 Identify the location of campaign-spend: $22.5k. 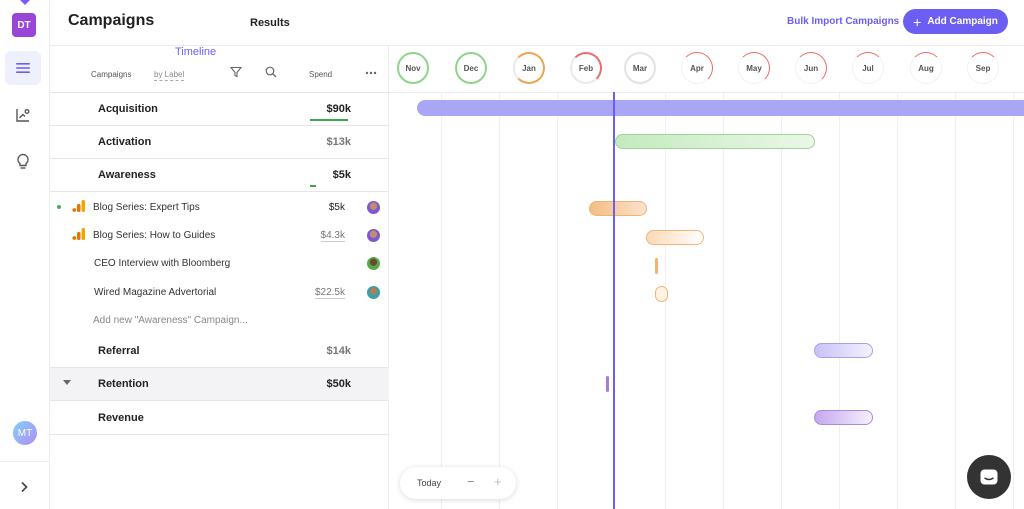
(329, 293).